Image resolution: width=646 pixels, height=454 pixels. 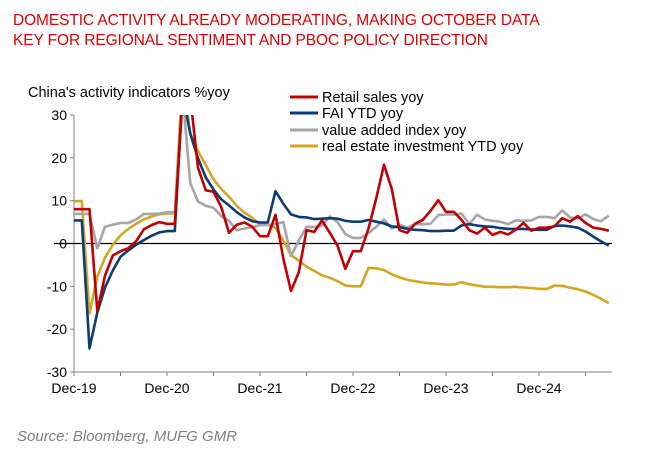 I want to click on y-tick-label: -30, so click(x=57, y=372).